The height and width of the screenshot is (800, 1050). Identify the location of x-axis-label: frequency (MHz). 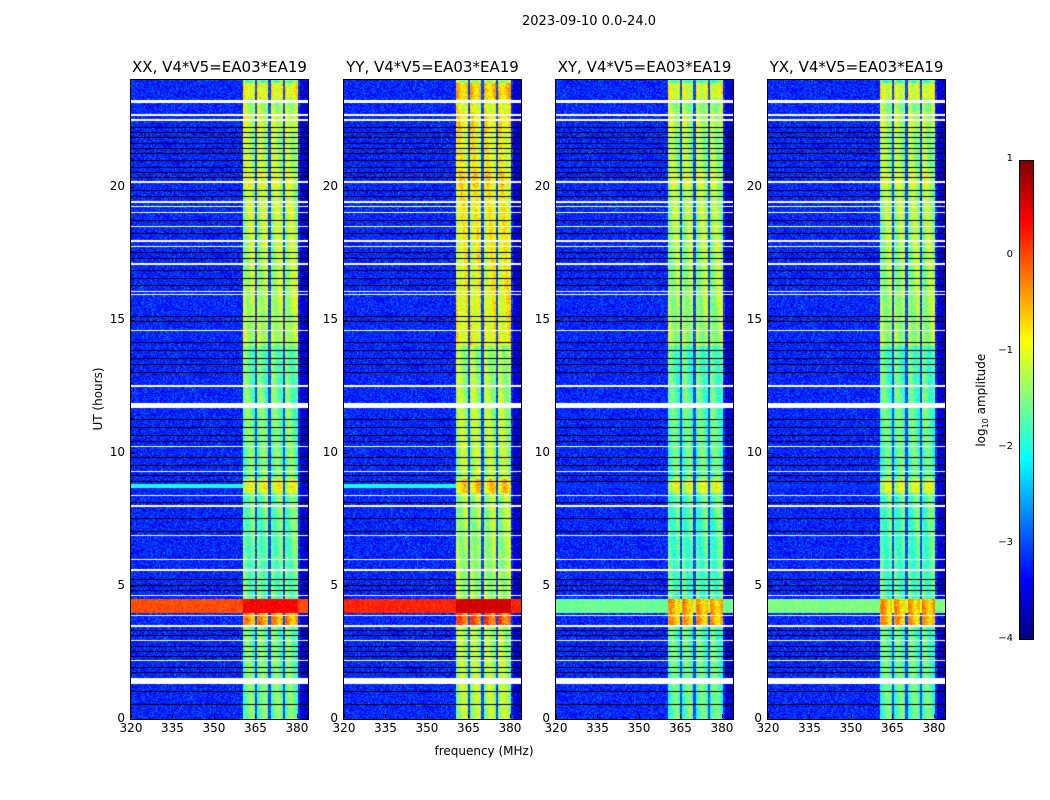
(484, 751).